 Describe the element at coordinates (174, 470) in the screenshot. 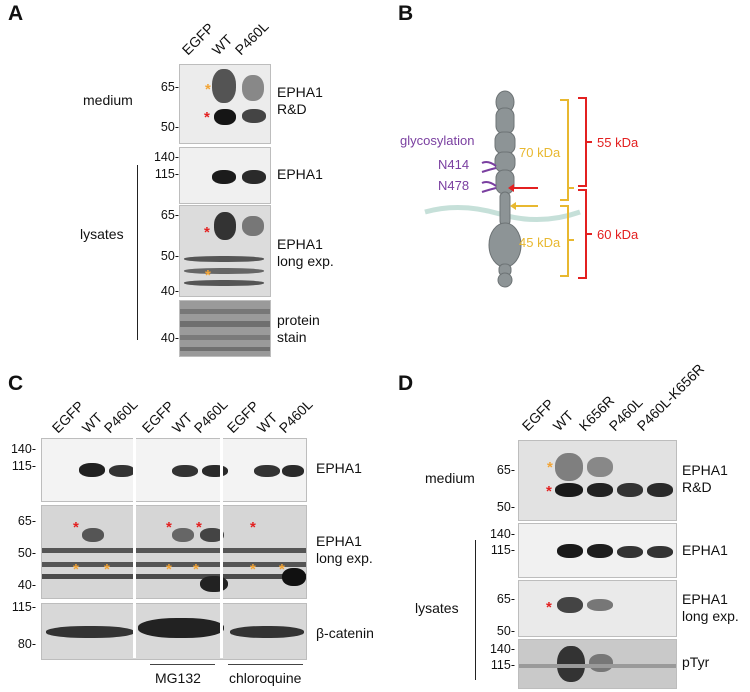

I see `blot-c-epha1` at that location.